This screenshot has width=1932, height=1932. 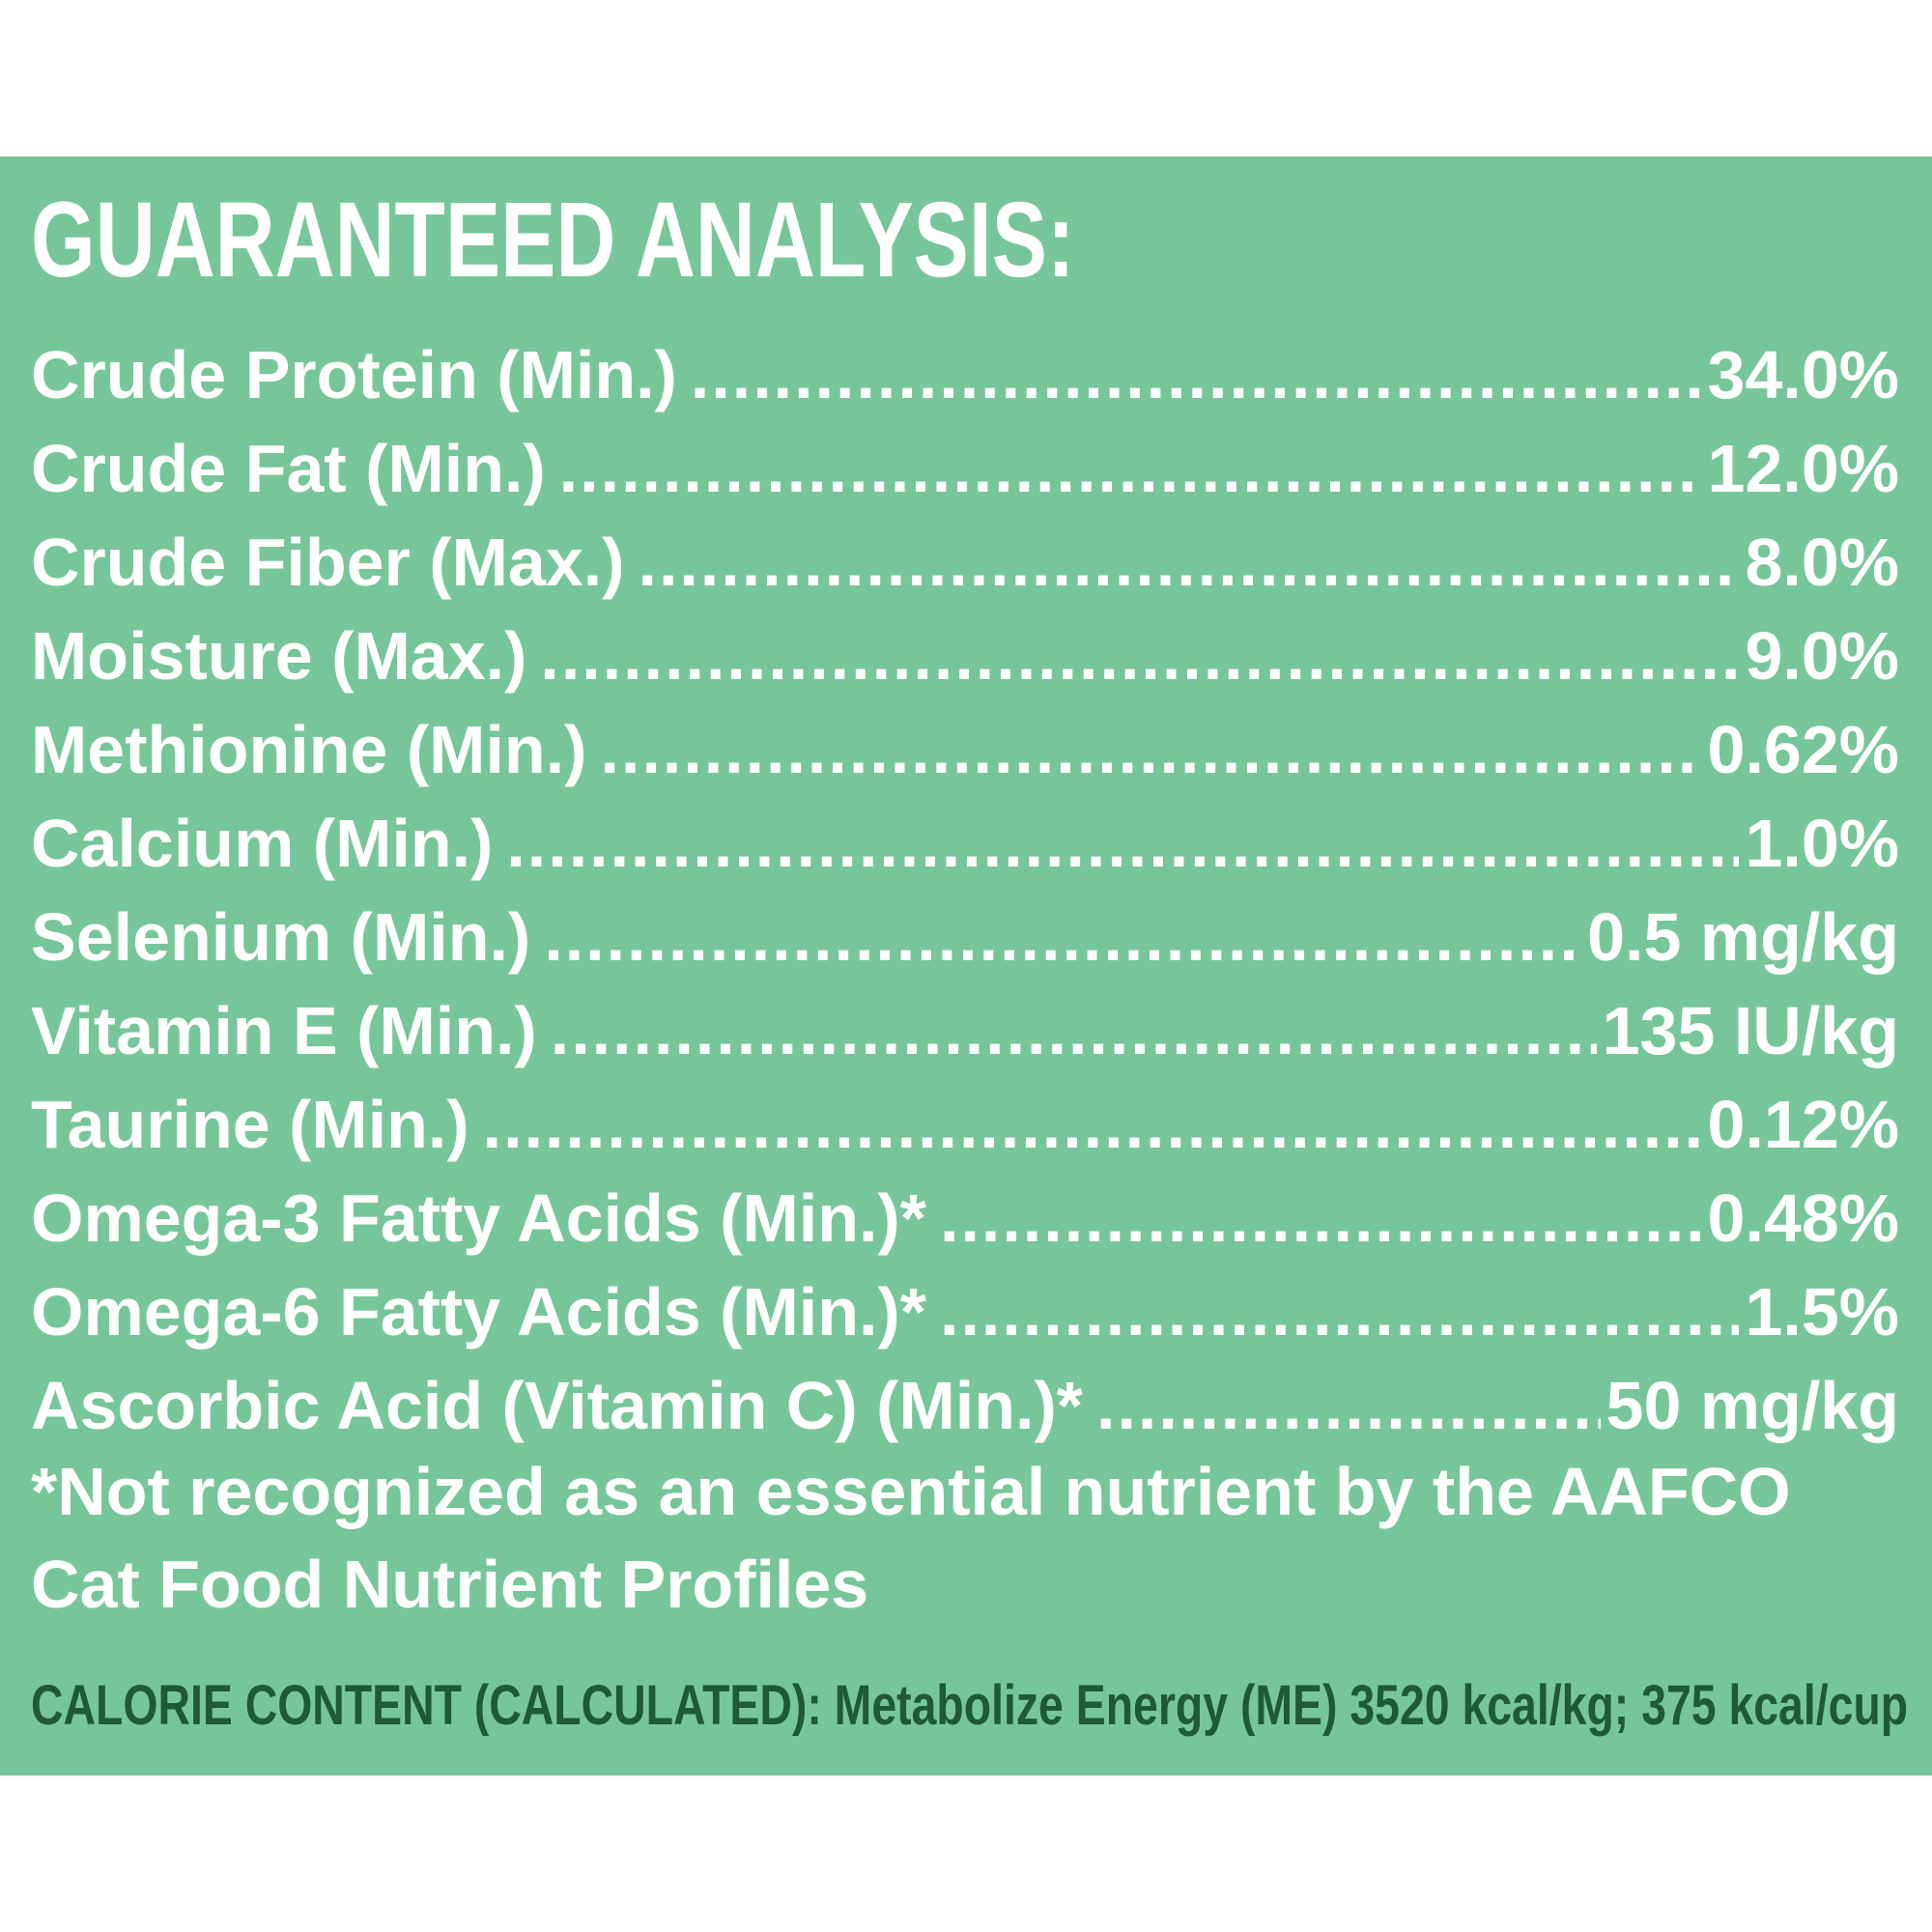 I want to click on nutrient-row: Crude Fat (Min.) 12.0%, so click(x=965, y=469).